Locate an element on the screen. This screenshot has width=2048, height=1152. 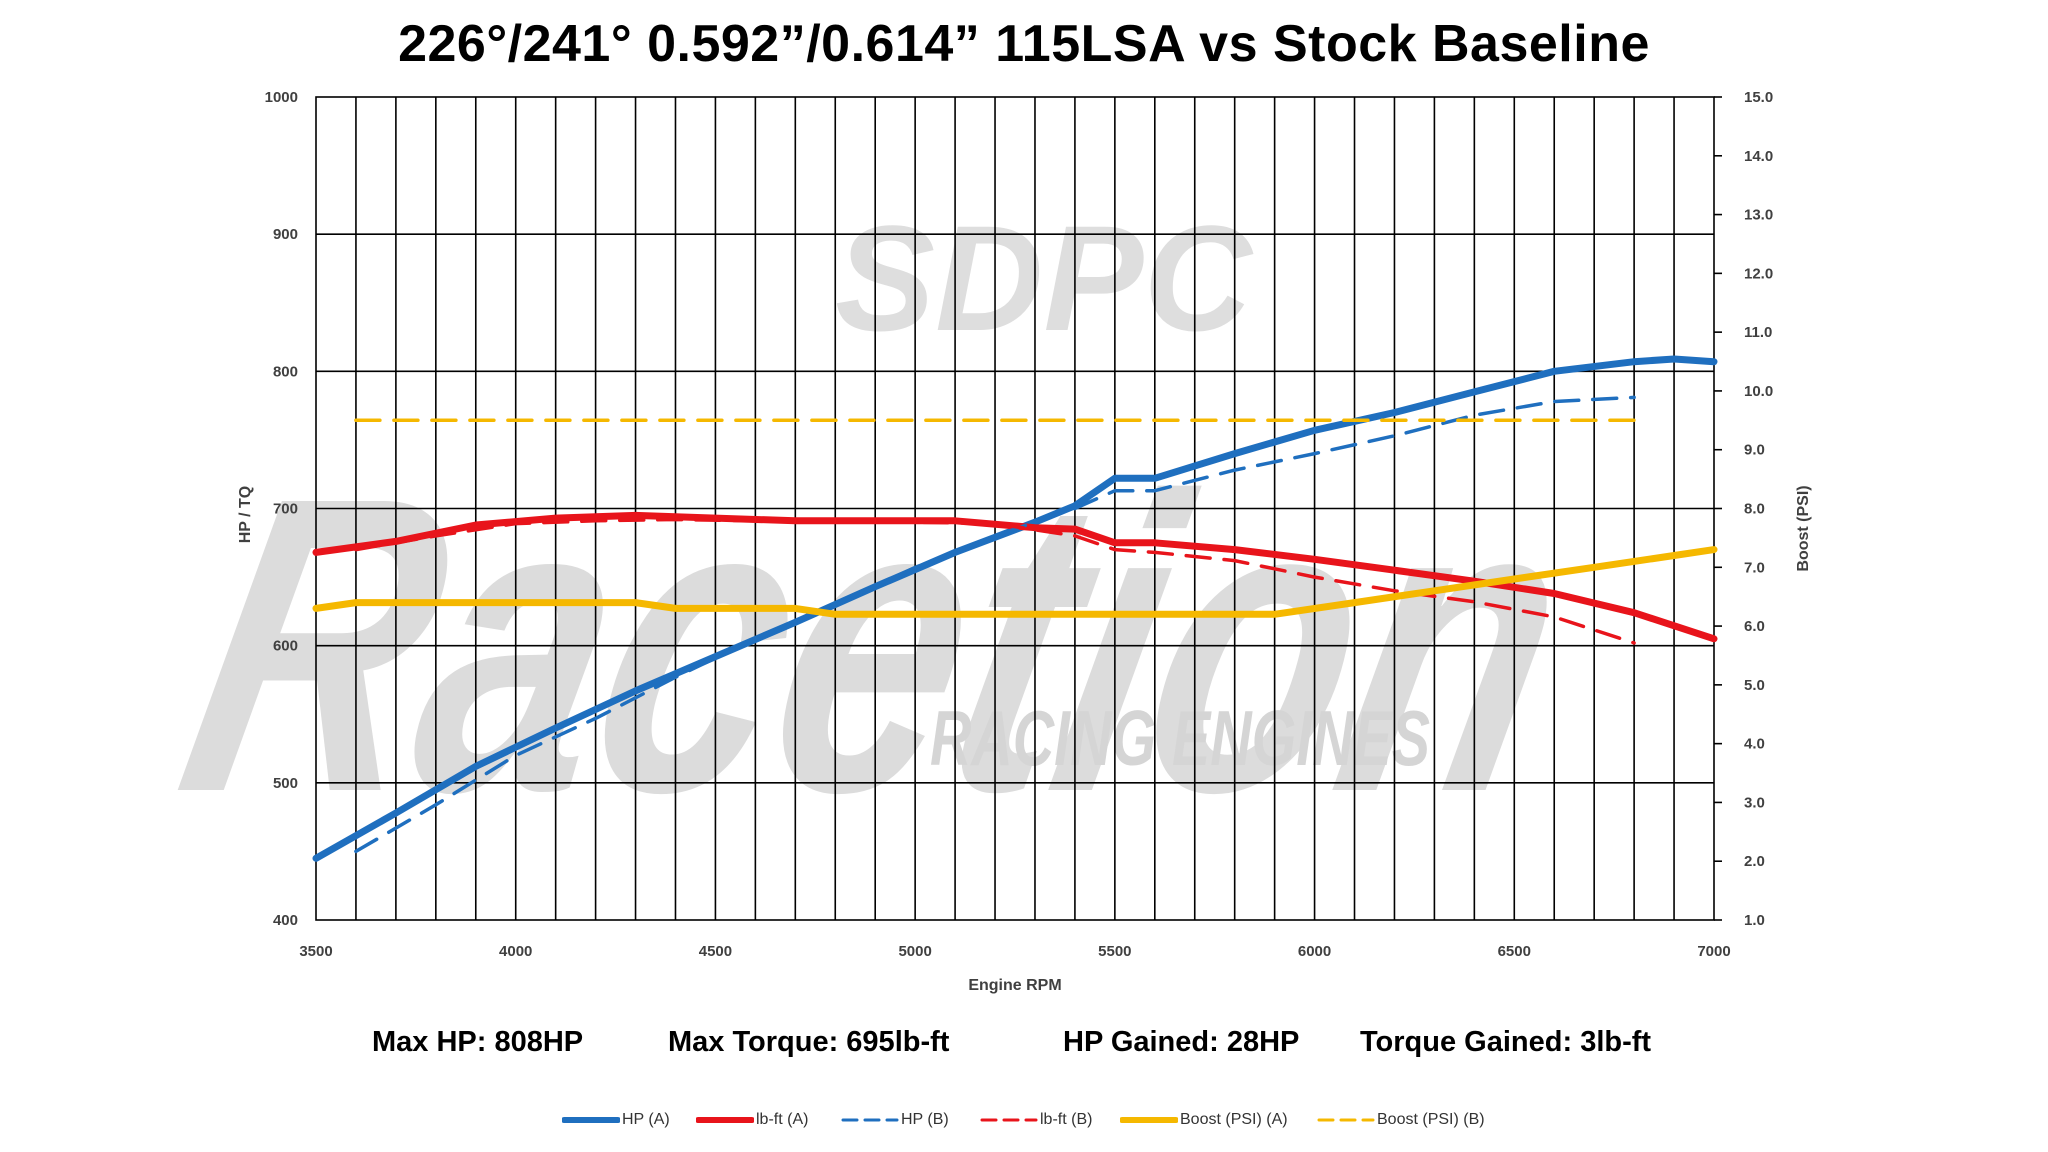
legend-label: HP (B) is located at coordinates (925, 1119).